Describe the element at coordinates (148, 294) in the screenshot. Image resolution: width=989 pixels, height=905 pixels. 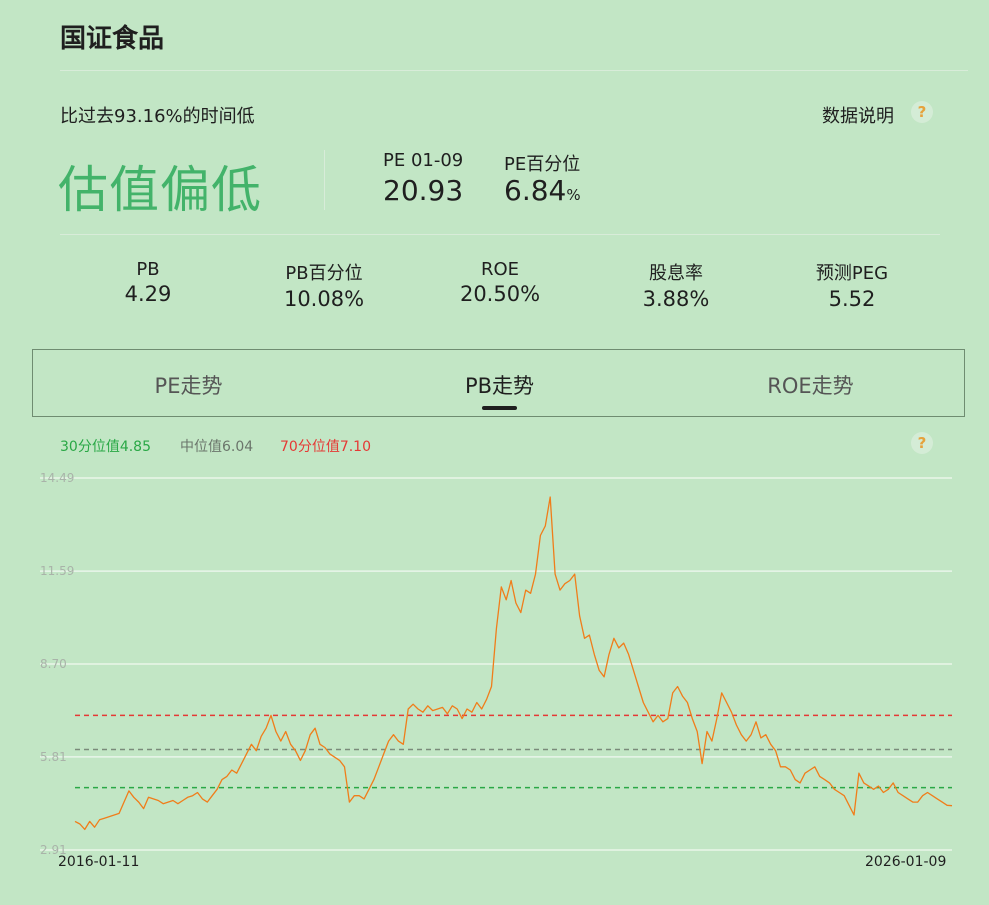
I see `metric-value: 4.29` at that location.